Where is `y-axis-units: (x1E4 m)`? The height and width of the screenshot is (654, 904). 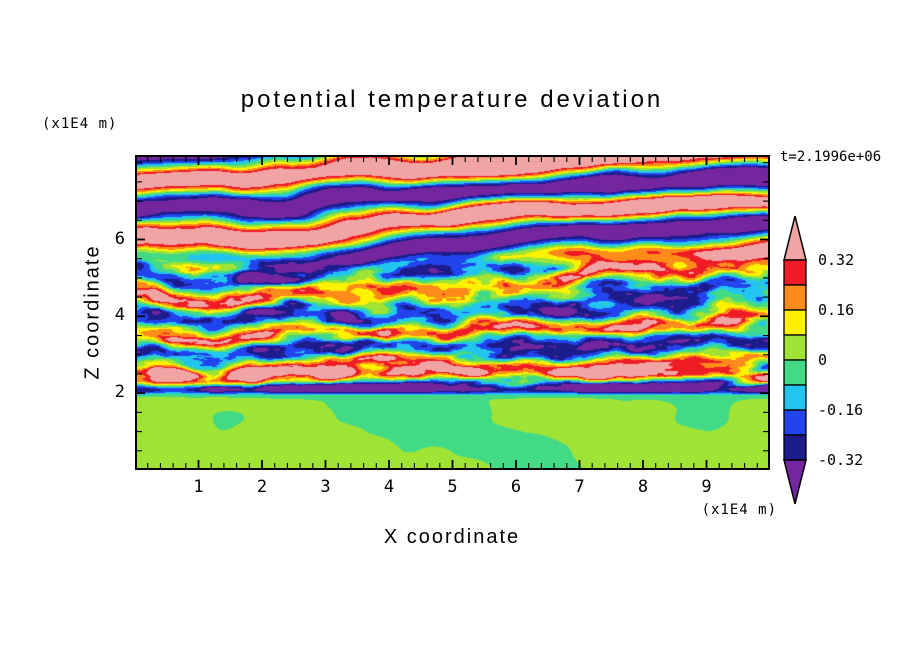
y-axis-units: (x1E4 m) is located at coordinates (80, 124).